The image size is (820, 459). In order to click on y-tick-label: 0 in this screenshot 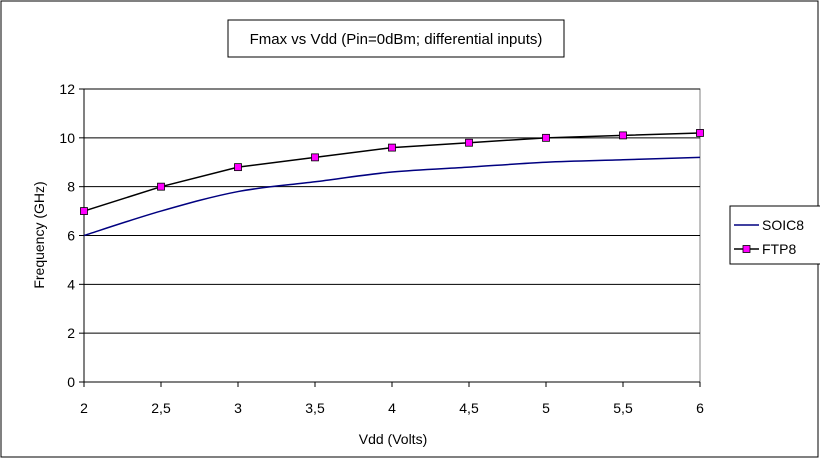, I will do `click(71, 382)`.